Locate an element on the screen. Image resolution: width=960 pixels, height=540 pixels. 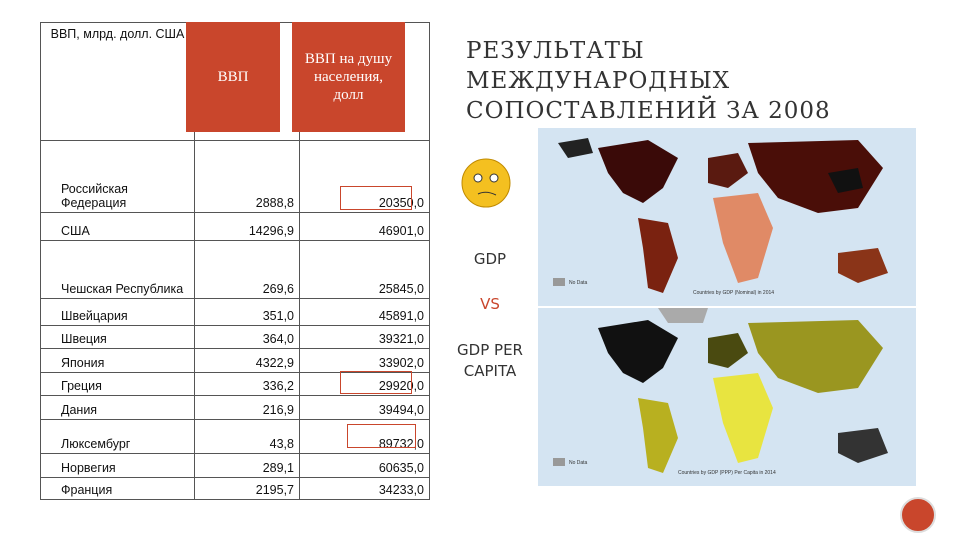
country-cell: Швеция is located at coordinates (117, 337).